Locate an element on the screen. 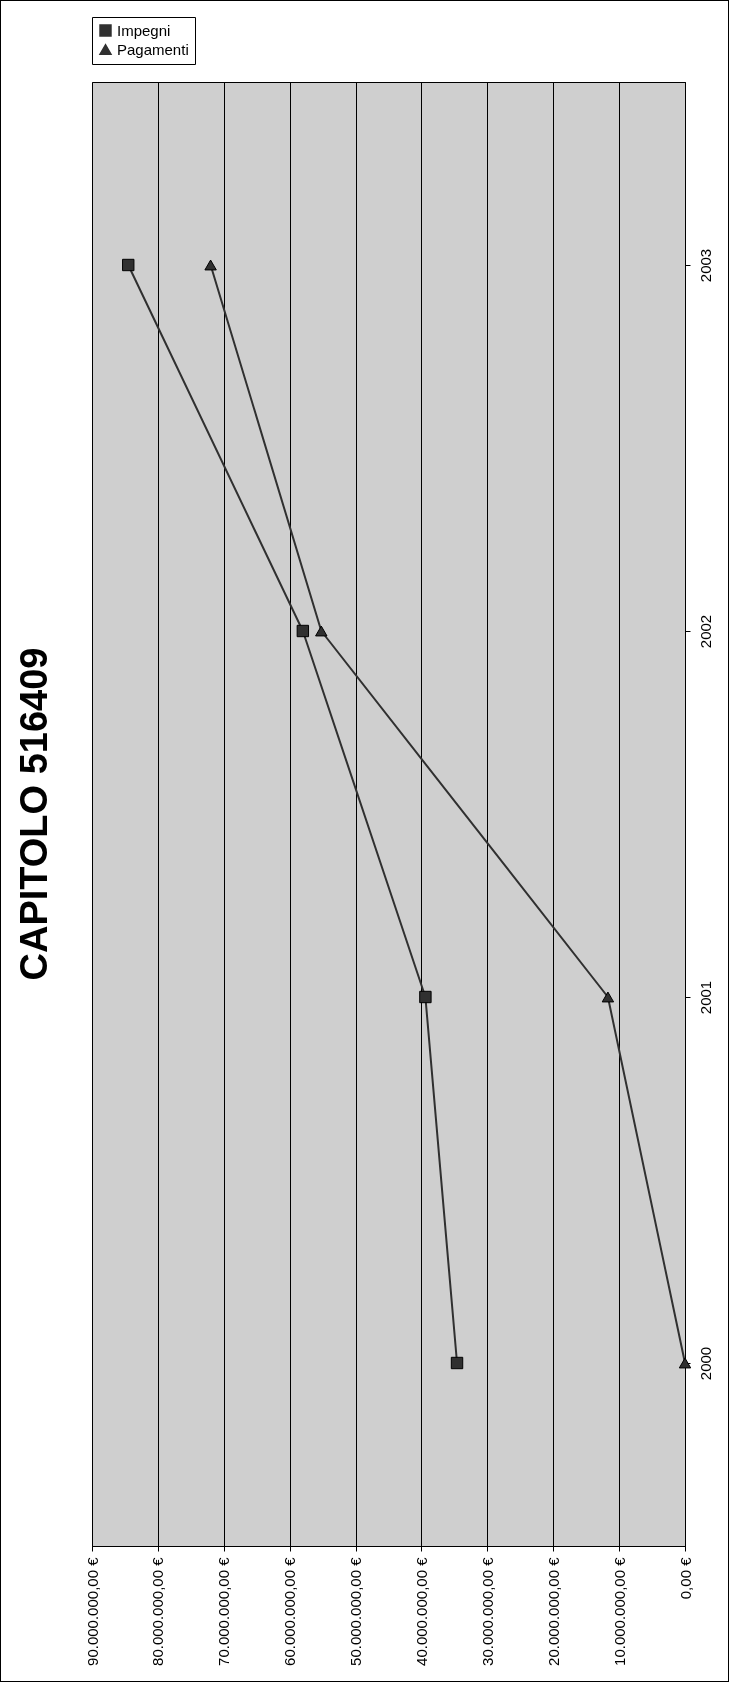  x-tick-label: 70.000.000,00 € is located at coordinates (224, 1611).